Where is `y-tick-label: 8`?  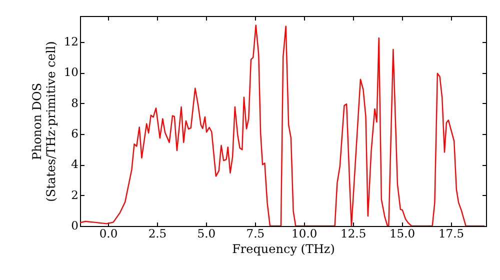
y-tick-label: 8 is located at coordinates (74, 103).